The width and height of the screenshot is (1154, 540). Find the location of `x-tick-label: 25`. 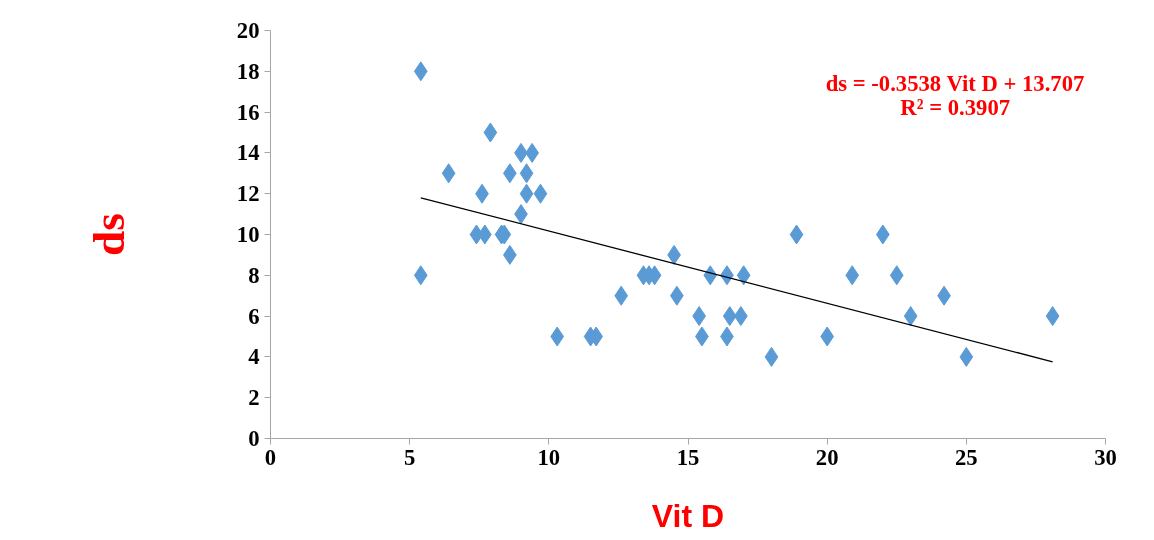

x-tick-label: 25 is located at coordinates (966, 457).